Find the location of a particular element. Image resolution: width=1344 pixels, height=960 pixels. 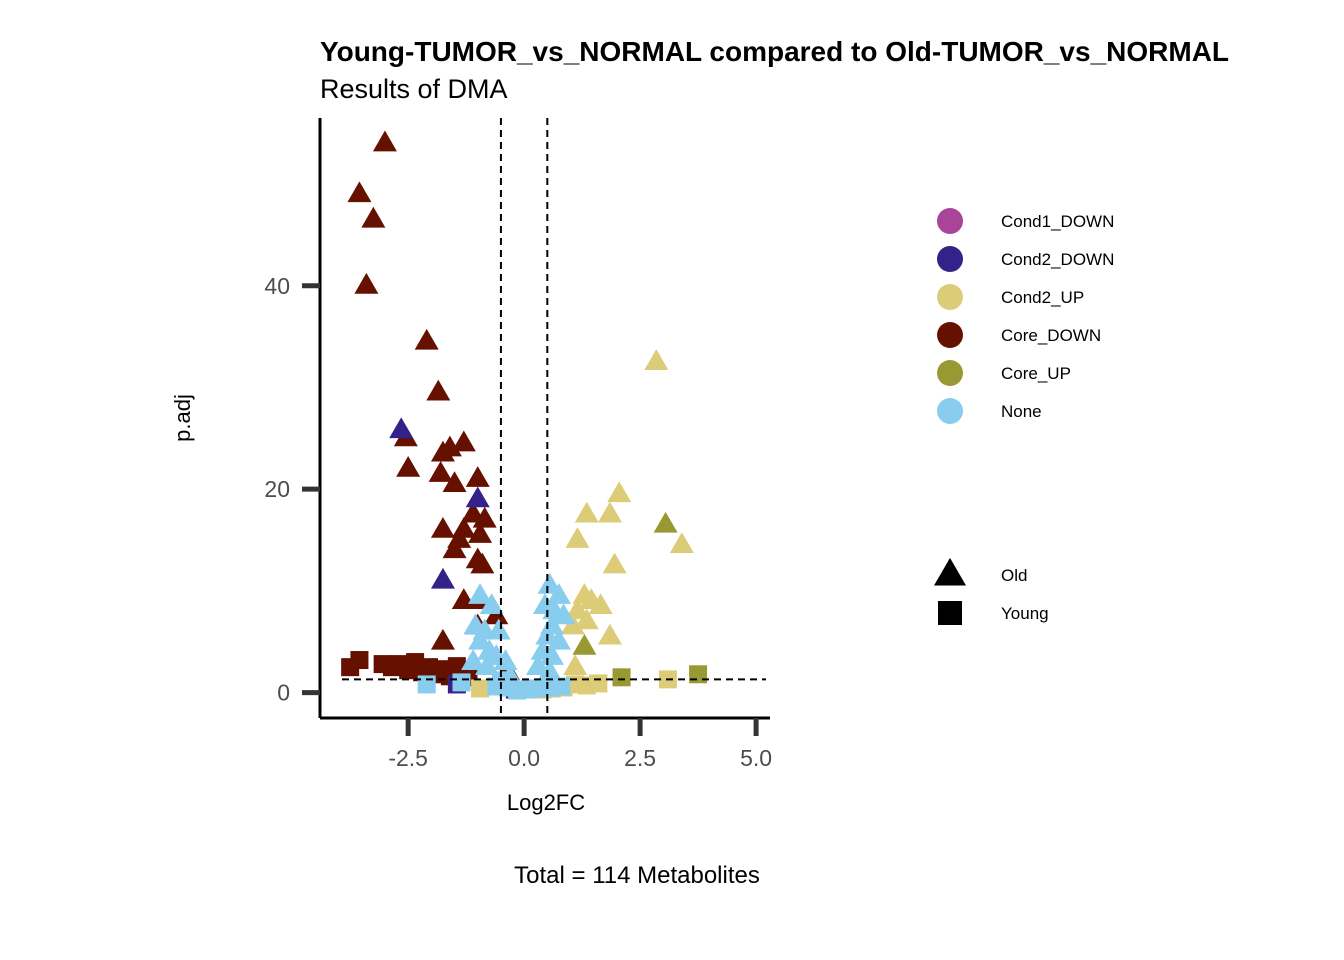

legend-key-young is located at coordinates (950, 613).